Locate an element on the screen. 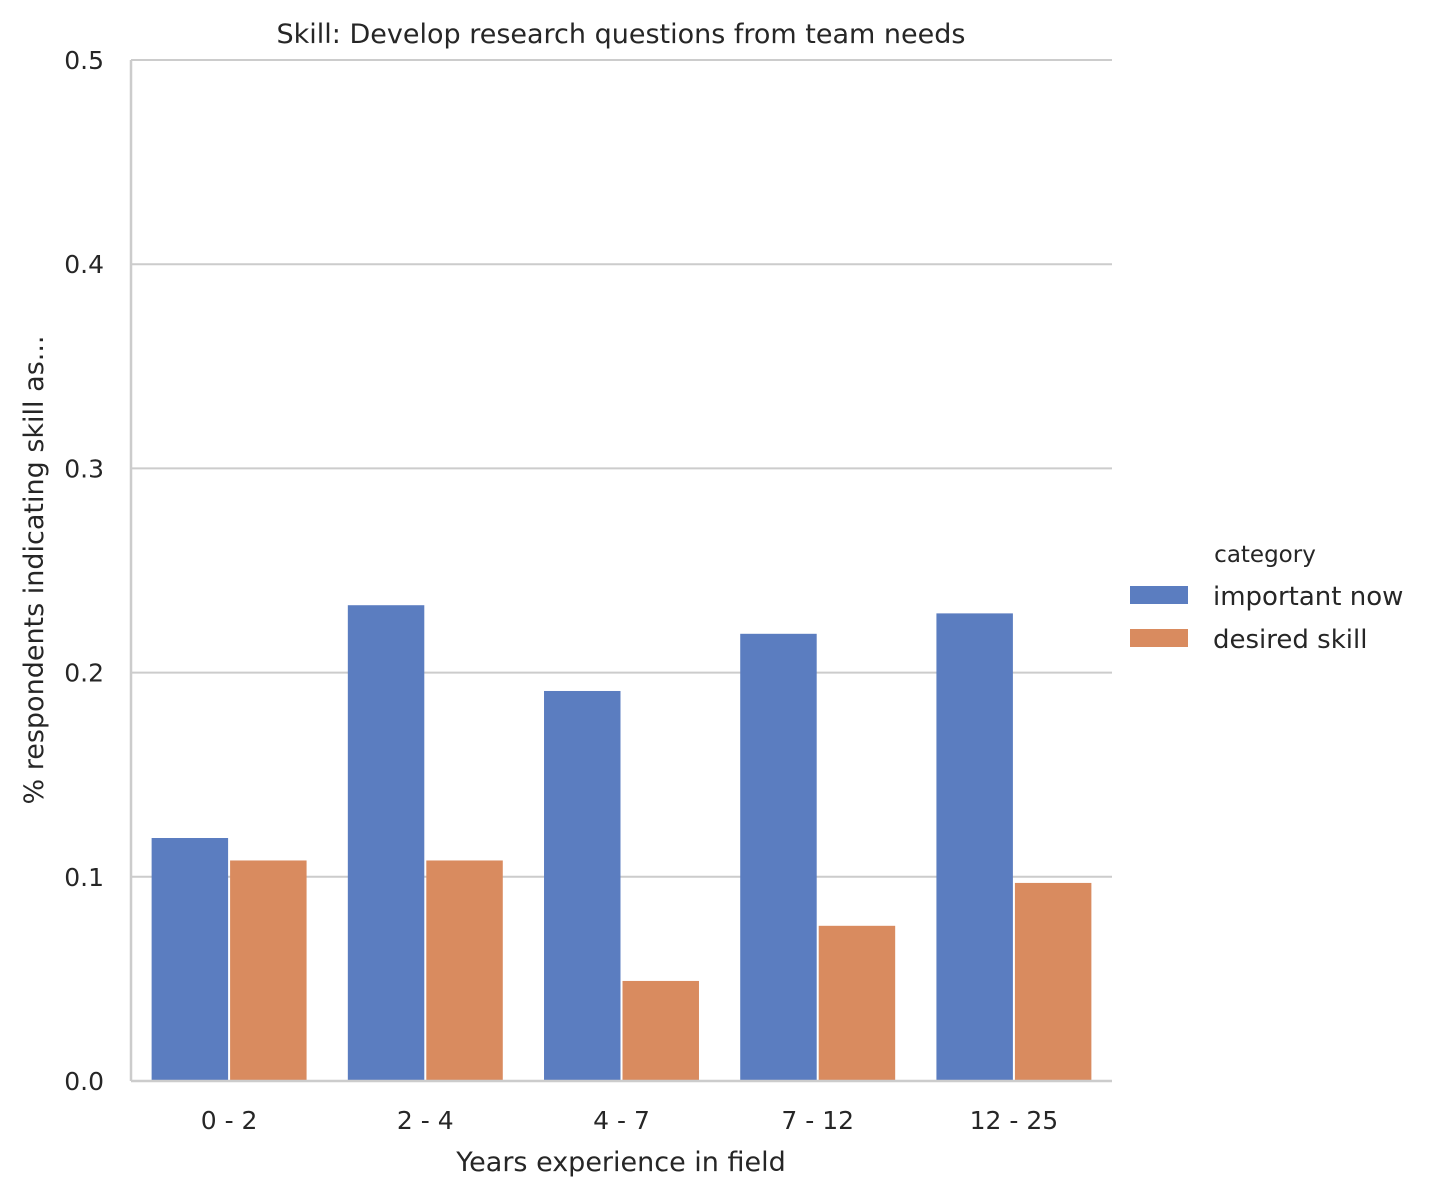  x-tick-label: 7 - 12 is located at coordinates (817, 1120).